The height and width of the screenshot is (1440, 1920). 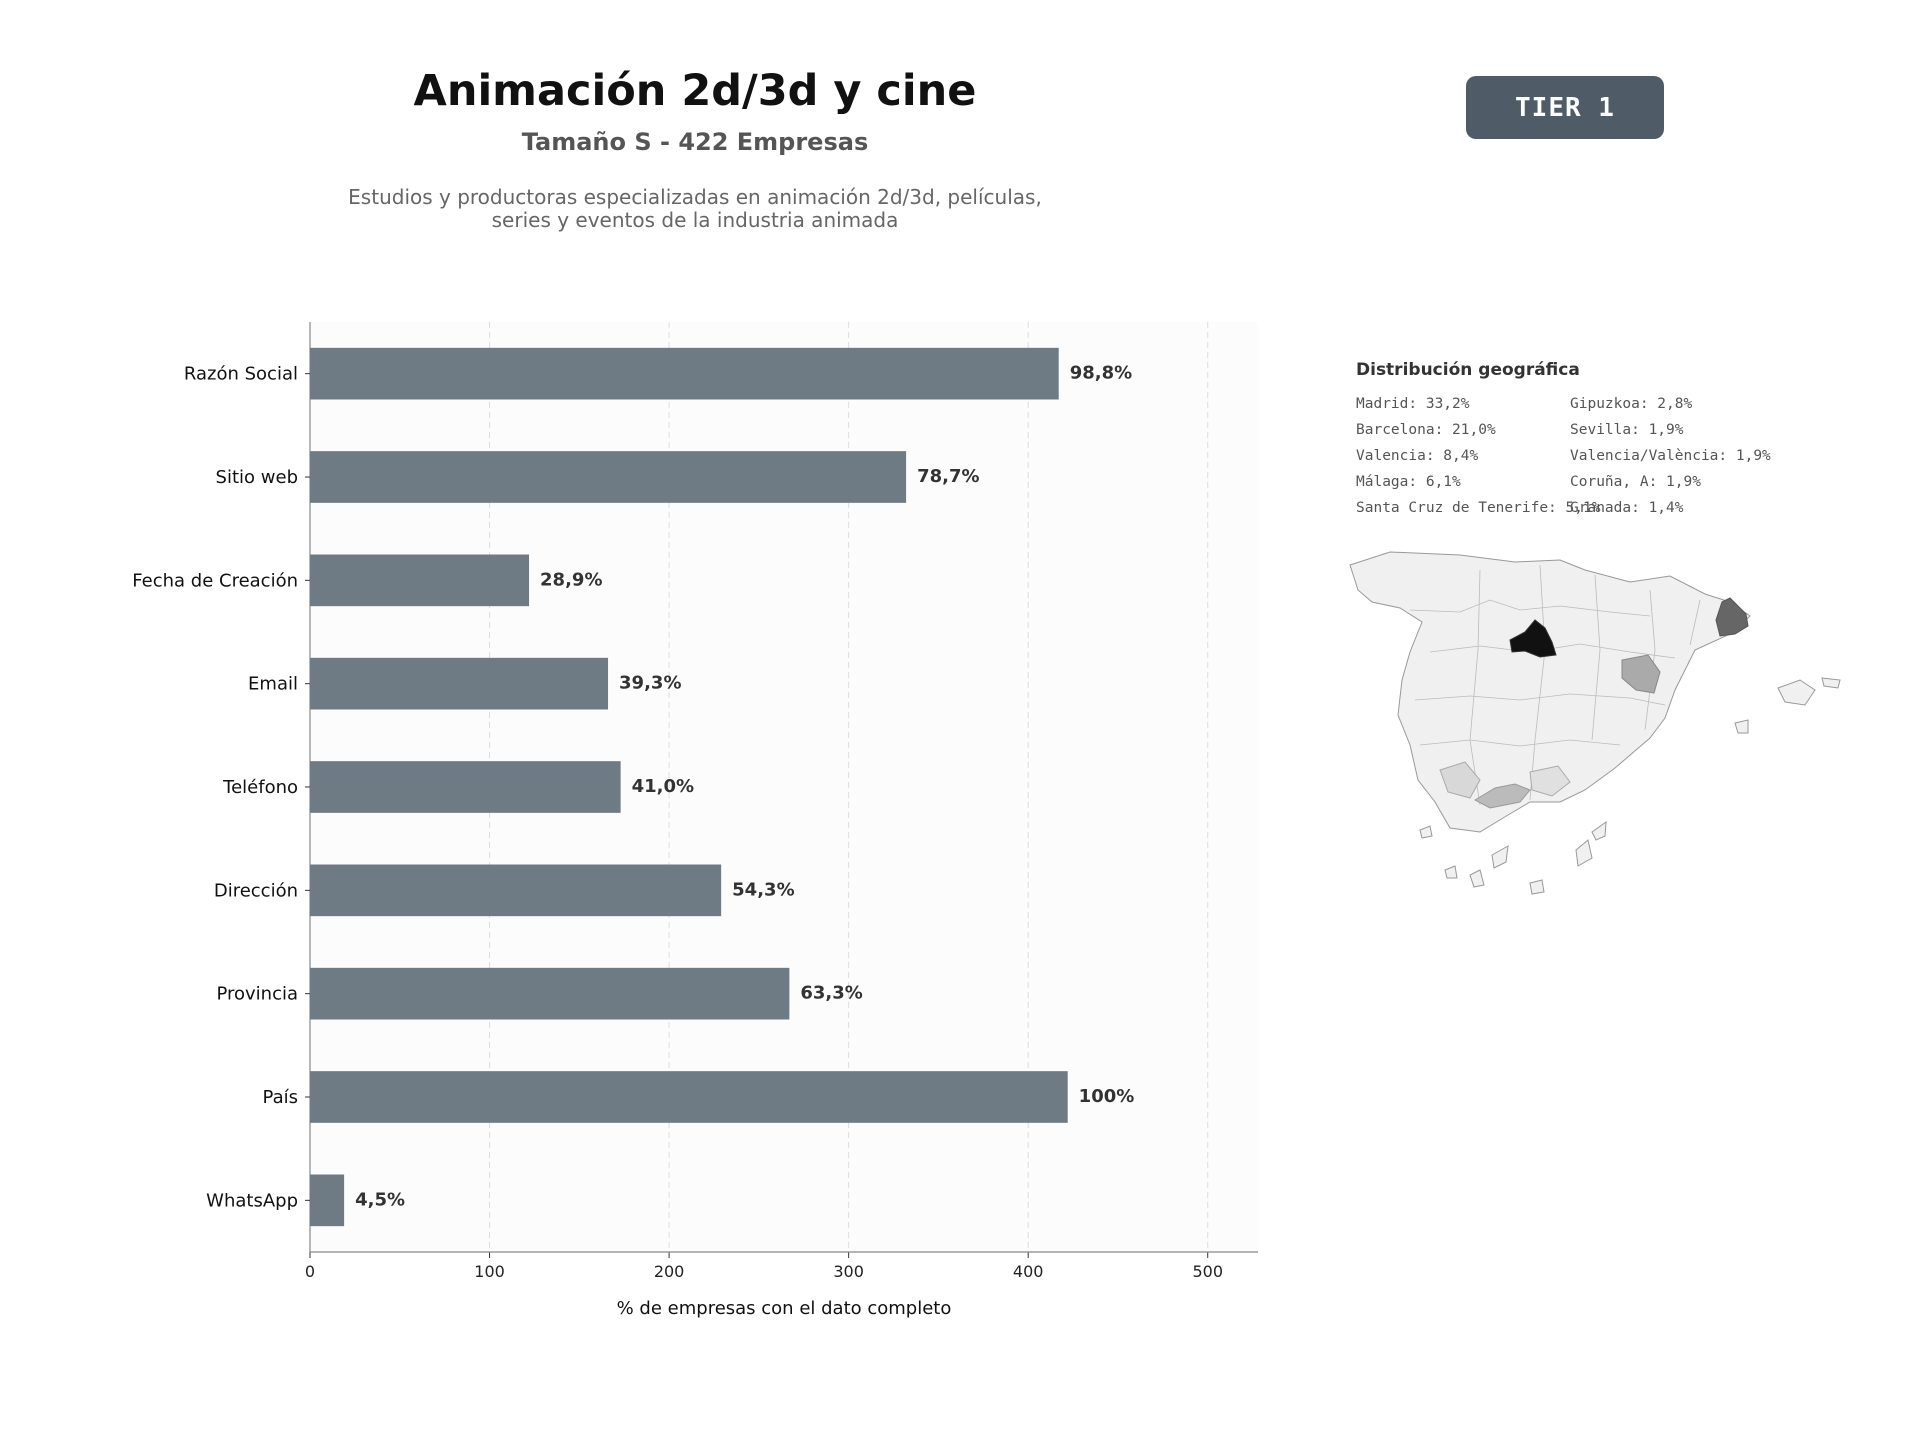 What do you see at coordinates (273, 684) in the screenshot?
I see `y-tick-label: Email` at bounding box center [273, 684].